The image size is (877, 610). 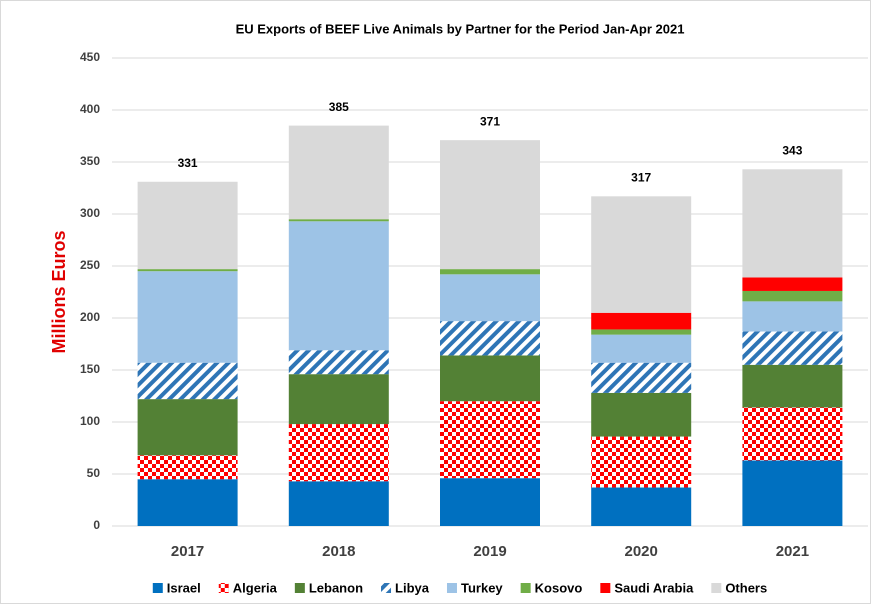 I want to click on legend-label: Libya, so click(x=412, y=587).